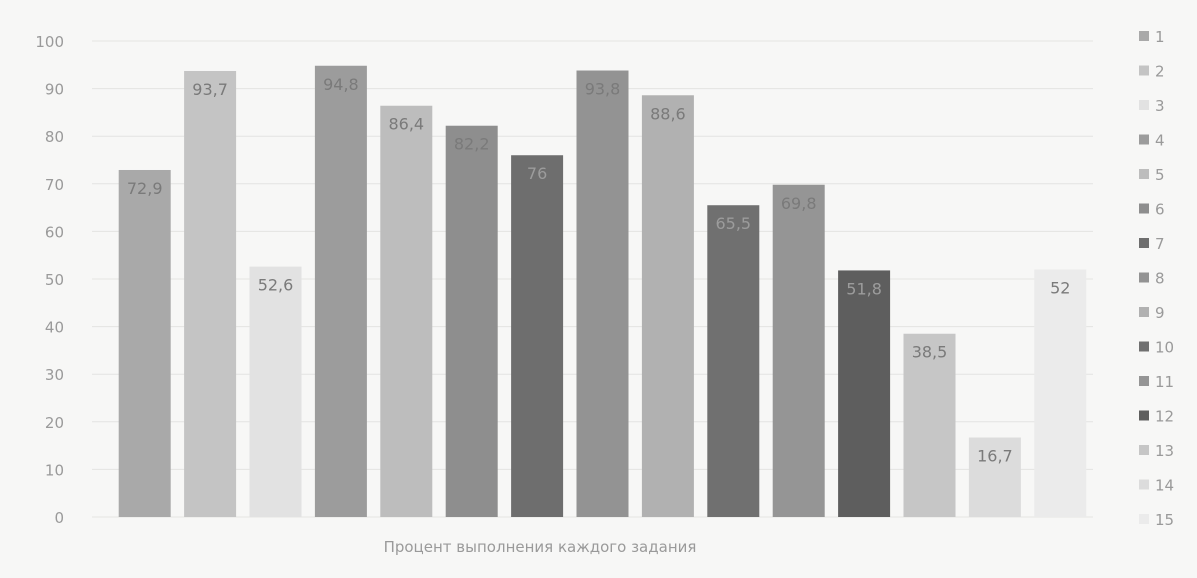 The width and height of the screenshot is (1197, 578). Describe the element at coordinates (733, 223) in the screenshot. I see `data-label-10: 65,5` at that location.